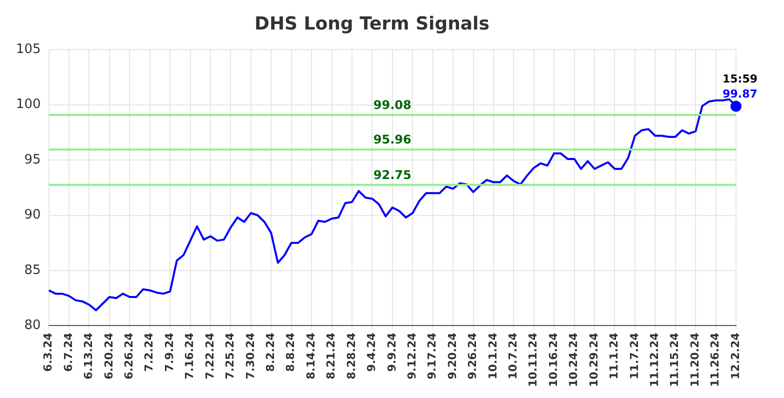 The height and width of the screenshot is (398, 784). Describe the element at coordinates (573, 359) in the screenshot. I see `x-tick-label: 10.24.24` at that location.